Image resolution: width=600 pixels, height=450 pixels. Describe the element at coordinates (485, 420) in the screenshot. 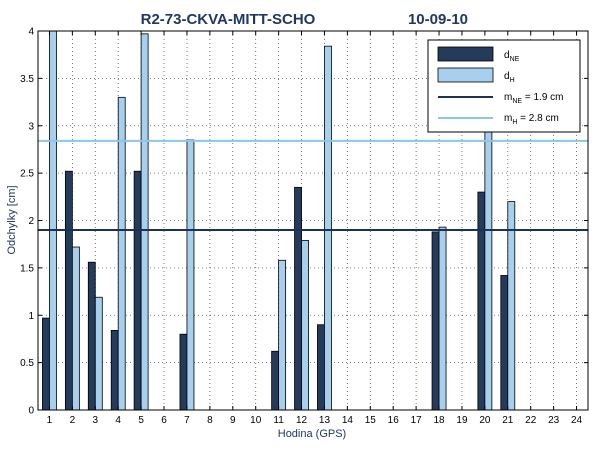

I see `x-tick-label: 20` at that location.